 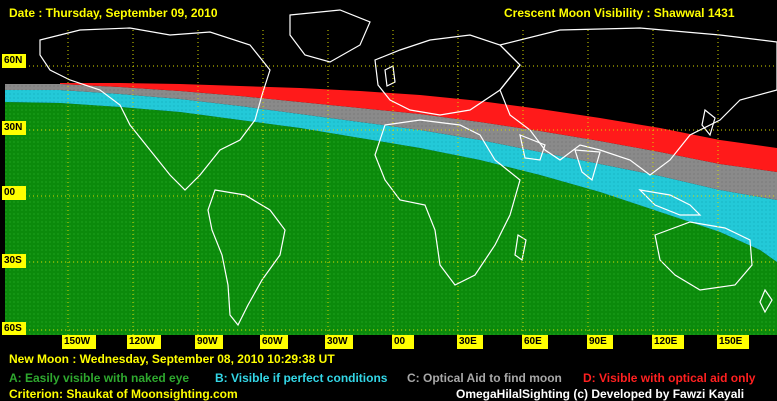 What do you see at coordinates (14, 61) in the screenshot?
I see `lat-label-60n: 60N` at bounding box center [14, 61].